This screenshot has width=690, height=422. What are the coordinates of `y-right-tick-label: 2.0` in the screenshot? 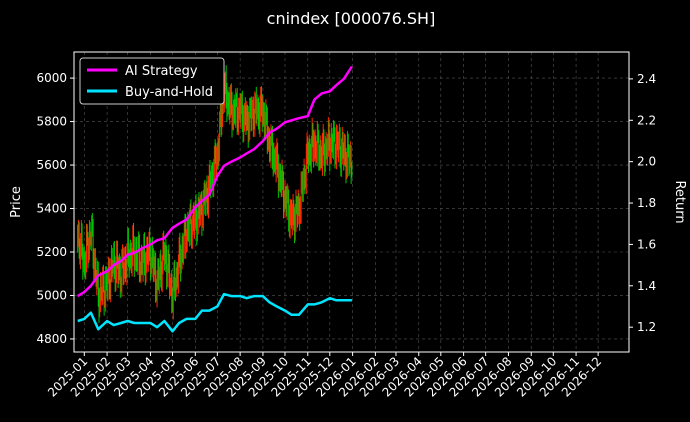 It's located at (646, 162).